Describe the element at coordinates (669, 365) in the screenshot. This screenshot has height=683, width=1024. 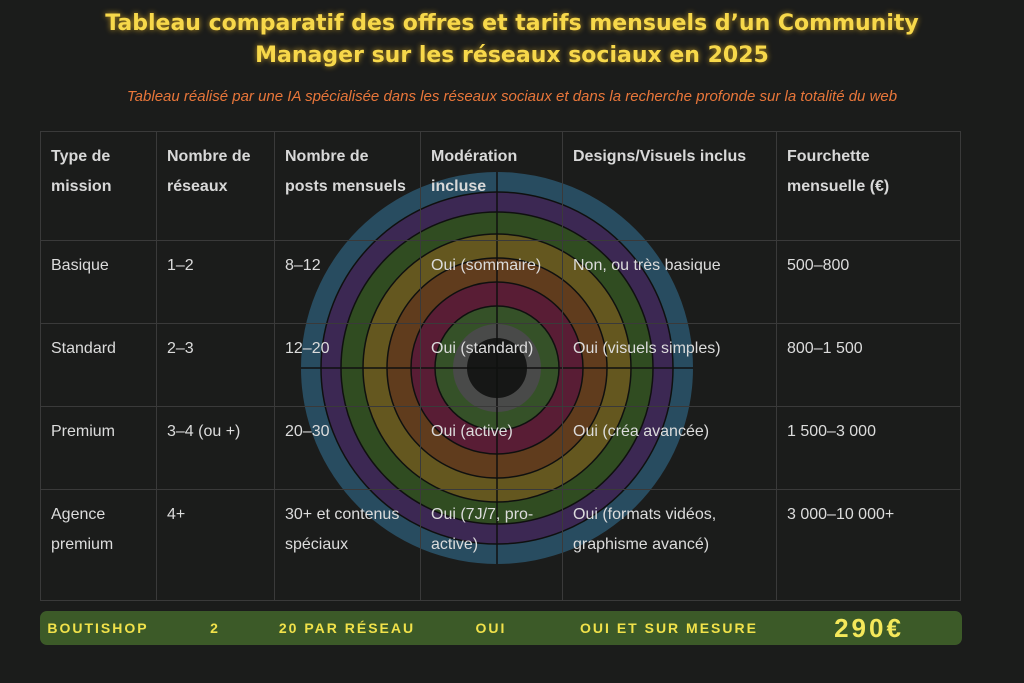
I see `table-cell: Oui (visuels simples)` at that location.